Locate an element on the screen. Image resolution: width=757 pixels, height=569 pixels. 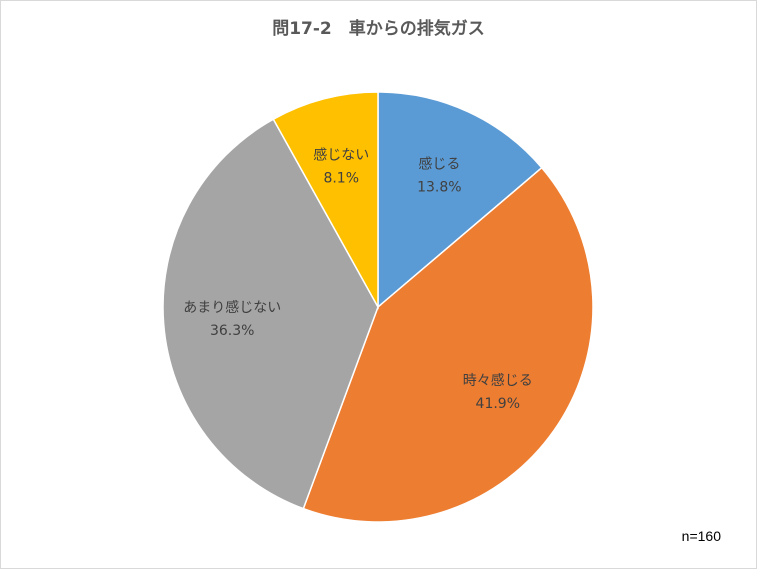
slice-value-label-4: 8.1% is located at coordinates (341, 178).